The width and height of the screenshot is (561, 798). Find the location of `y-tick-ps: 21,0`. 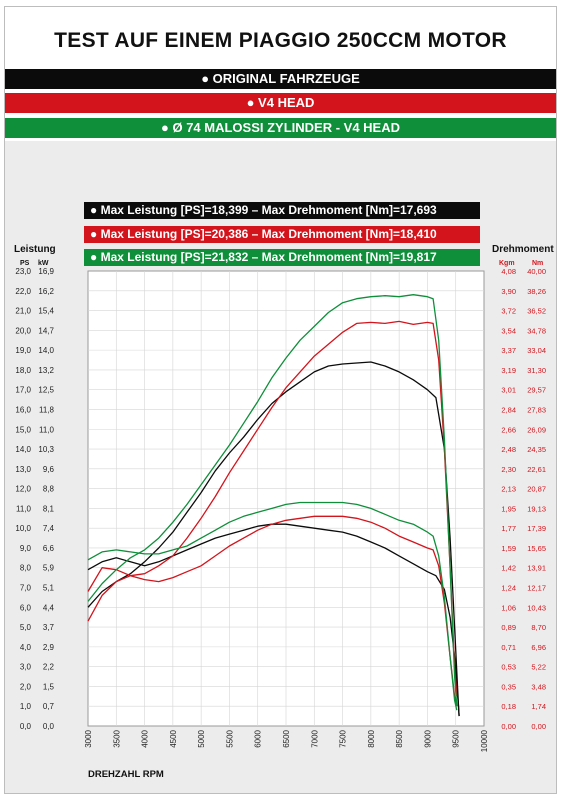

y-tick-ps: 21,0 is located at coordinates (23, 311).